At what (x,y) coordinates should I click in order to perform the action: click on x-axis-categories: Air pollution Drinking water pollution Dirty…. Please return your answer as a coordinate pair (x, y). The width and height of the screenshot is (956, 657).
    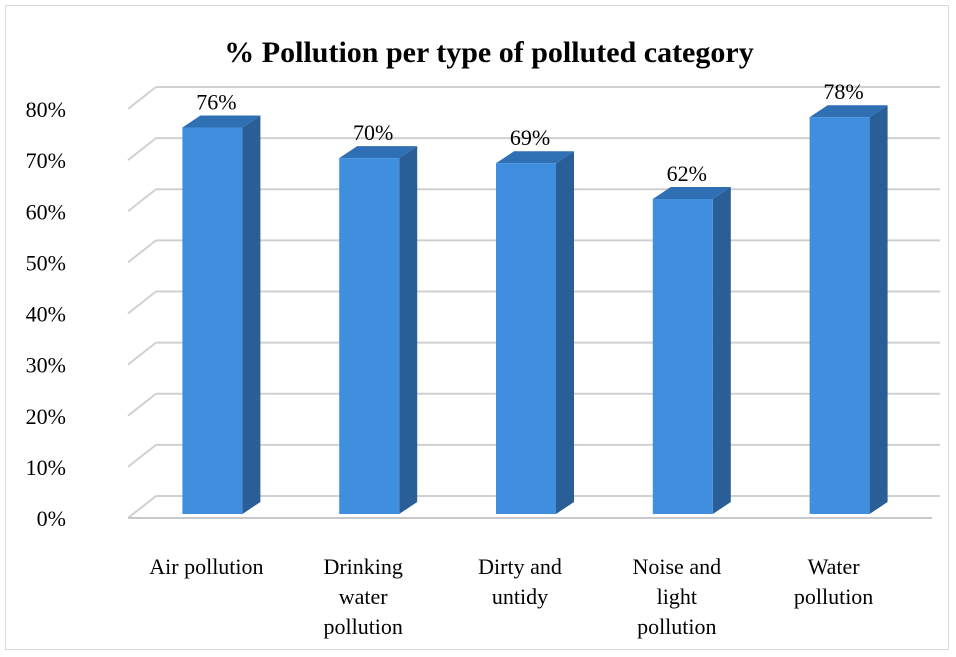
    Looking at the image, I should click on (511, 596).